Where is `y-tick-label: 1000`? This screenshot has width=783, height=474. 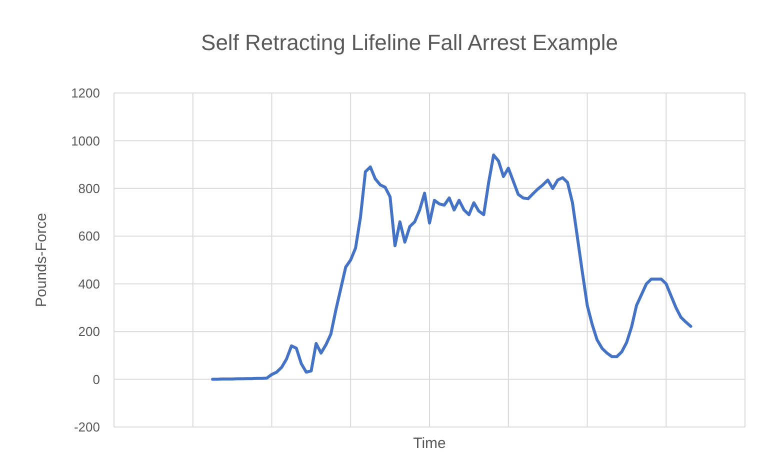
y-tick-label: 1000 is located at coordinates (85, 140).